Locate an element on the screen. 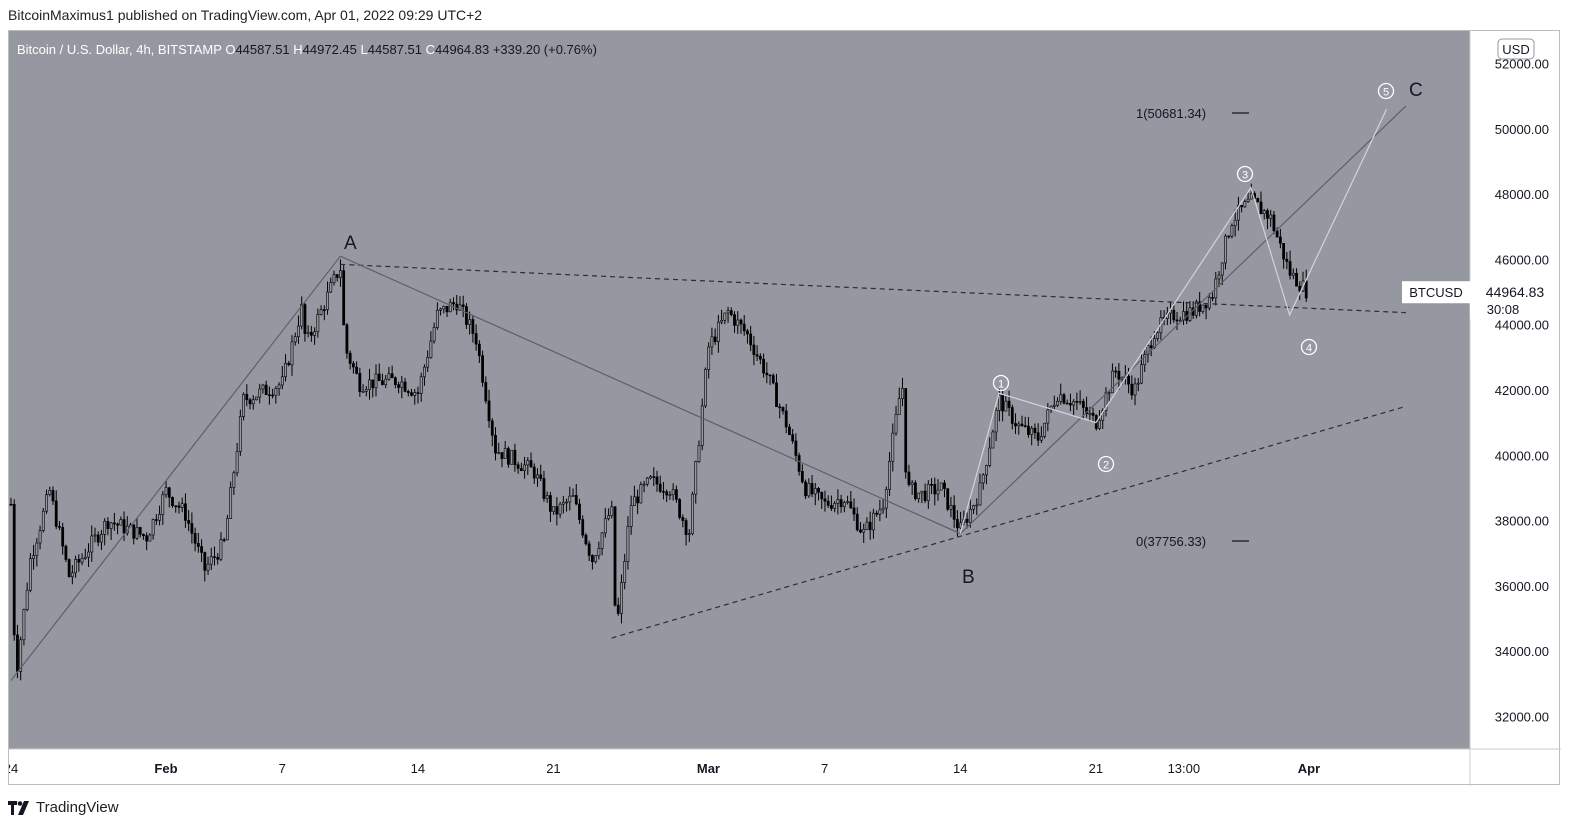  price-tick-label: 32000.00 is located at coordinates (1522, 716).